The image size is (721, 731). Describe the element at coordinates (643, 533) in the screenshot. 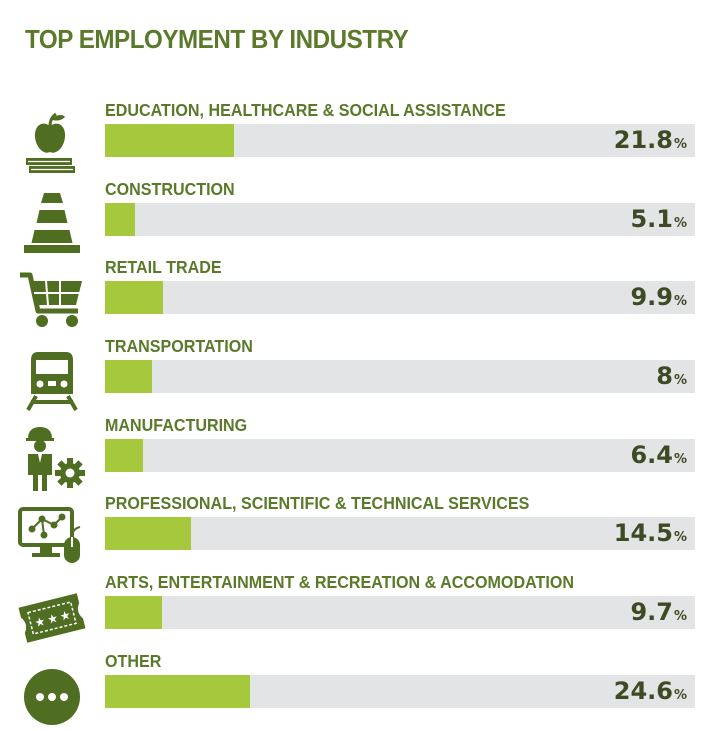

I see `value-number: 14.5` at that location.